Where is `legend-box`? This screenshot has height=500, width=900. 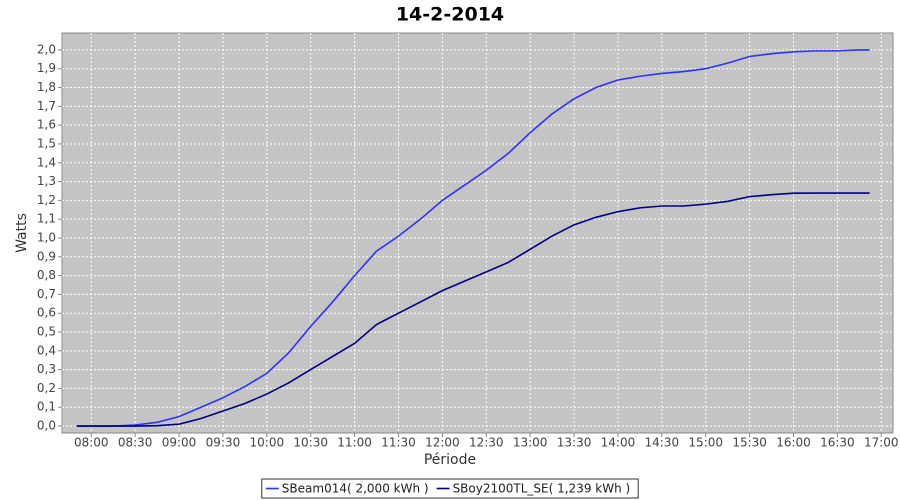
legend-box is located at coordinates (450, 488).